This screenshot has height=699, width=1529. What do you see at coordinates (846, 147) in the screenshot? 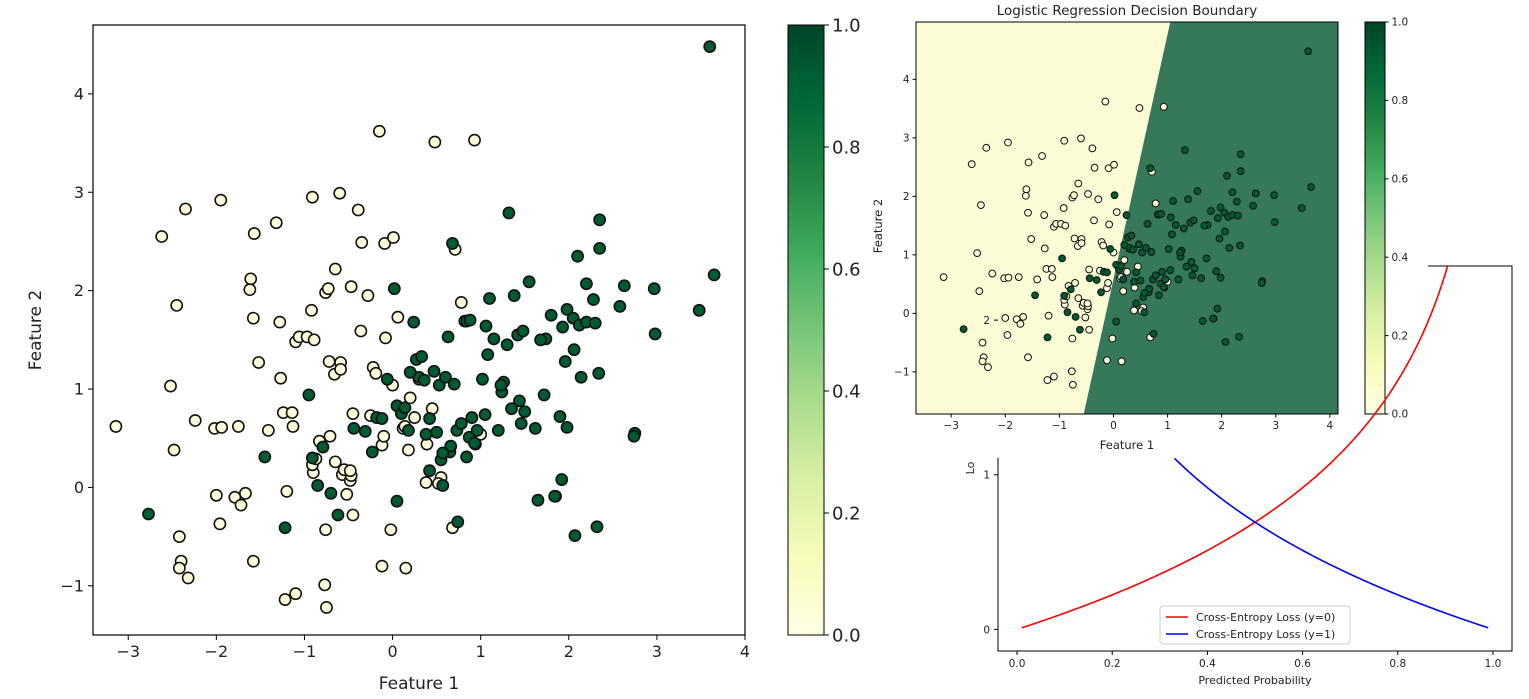
I see `colorbar-tick-label: 0.8` at bounding box center [846, 147].